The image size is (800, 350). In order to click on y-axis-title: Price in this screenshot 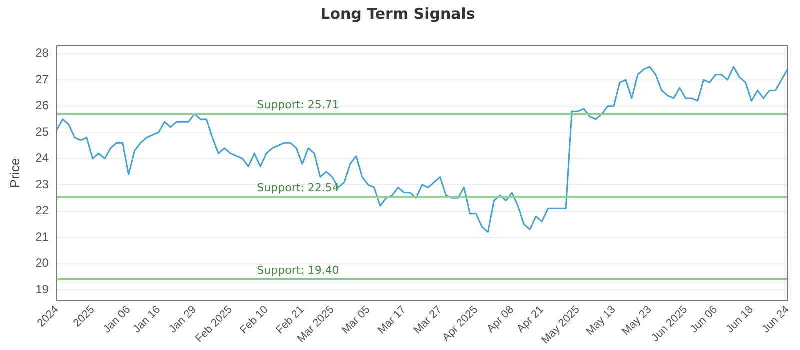, I will do `click(14, 173)`.